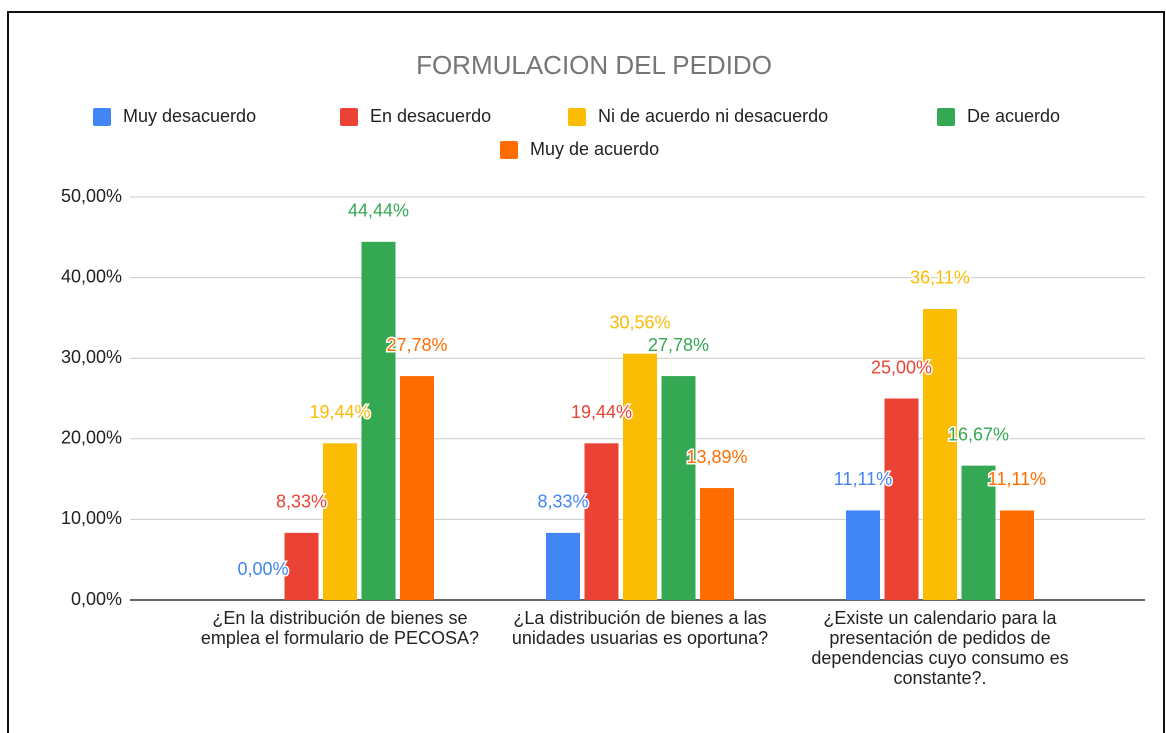  What do you see at coordinates (430, 116) in the screenshot?
I see `legend-label: En desacuerdo` at bounding box center [430, 116].